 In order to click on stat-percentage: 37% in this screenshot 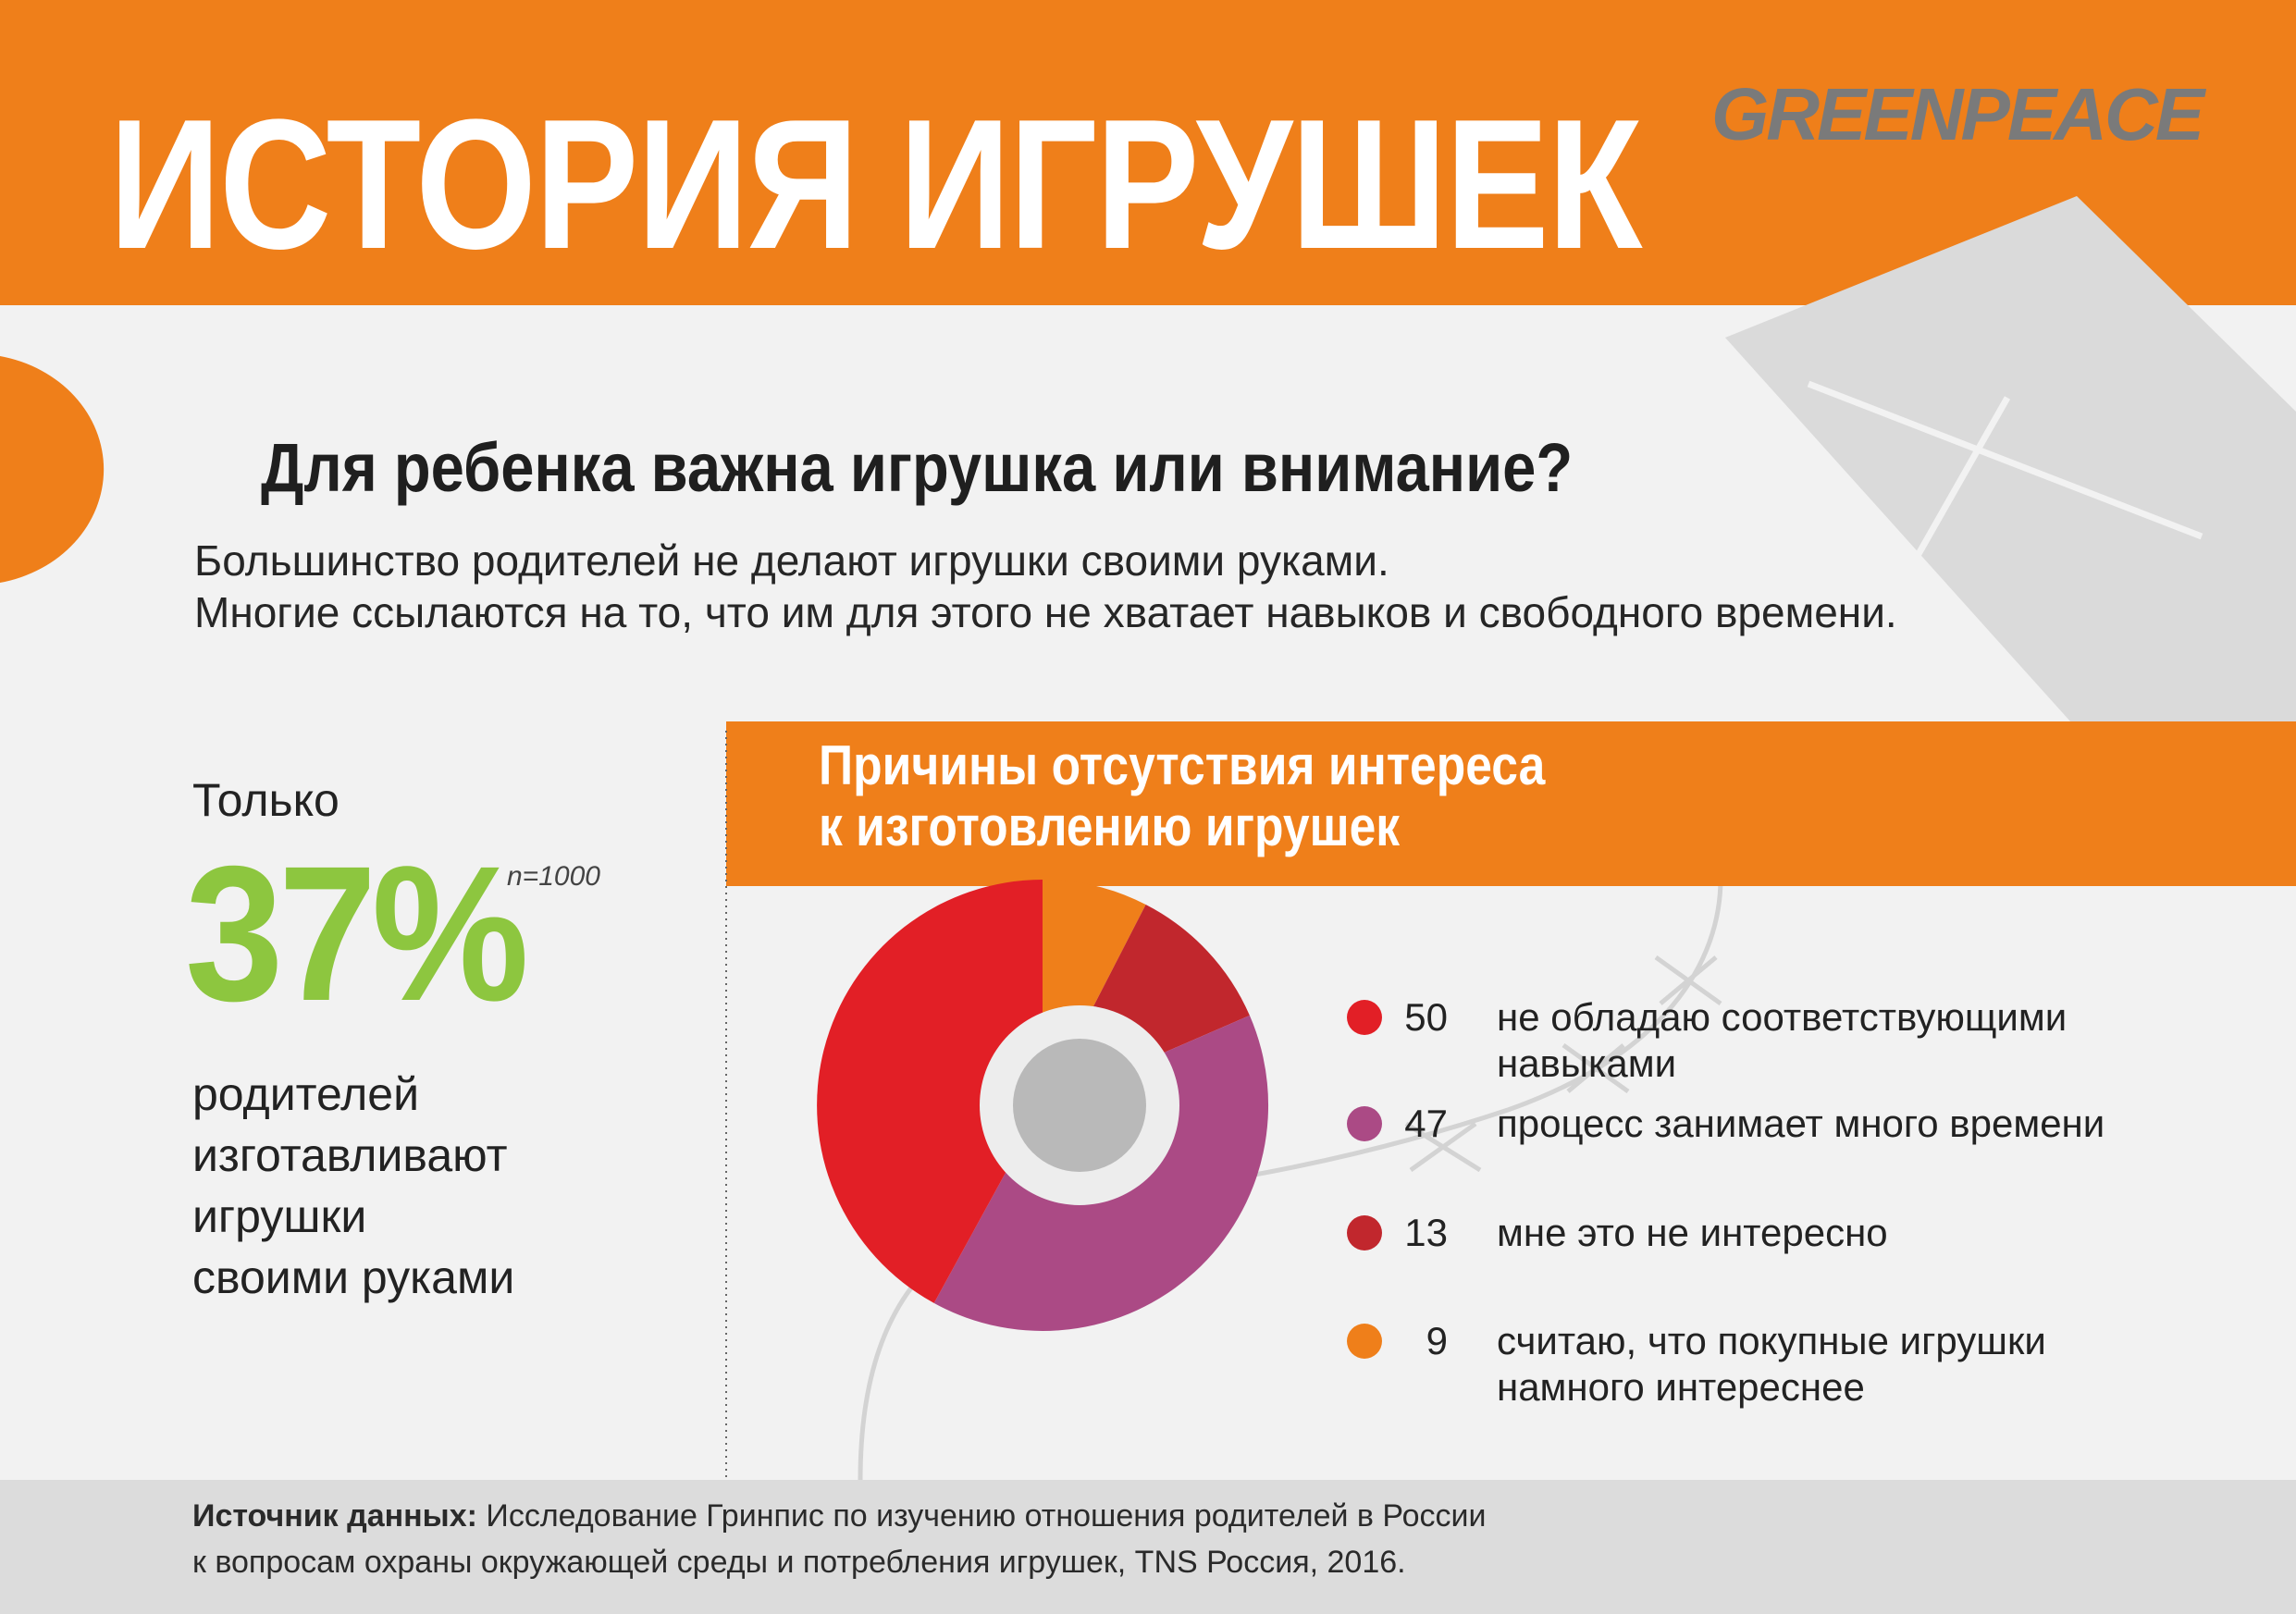, I will do `click(357, 934)`.